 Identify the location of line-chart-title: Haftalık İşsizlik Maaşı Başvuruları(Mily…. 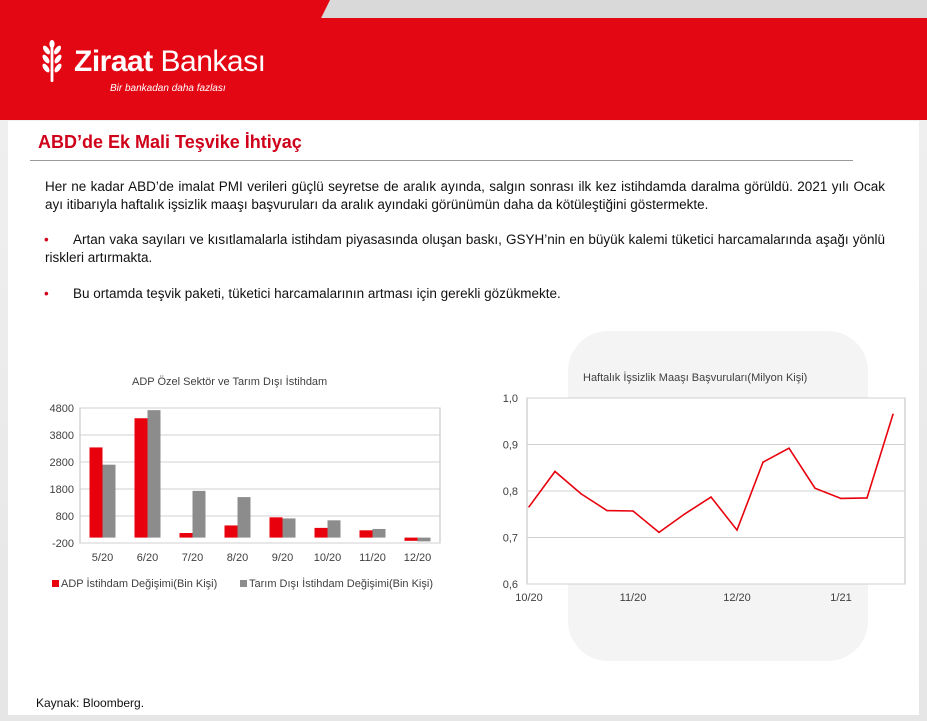
(695, 378).